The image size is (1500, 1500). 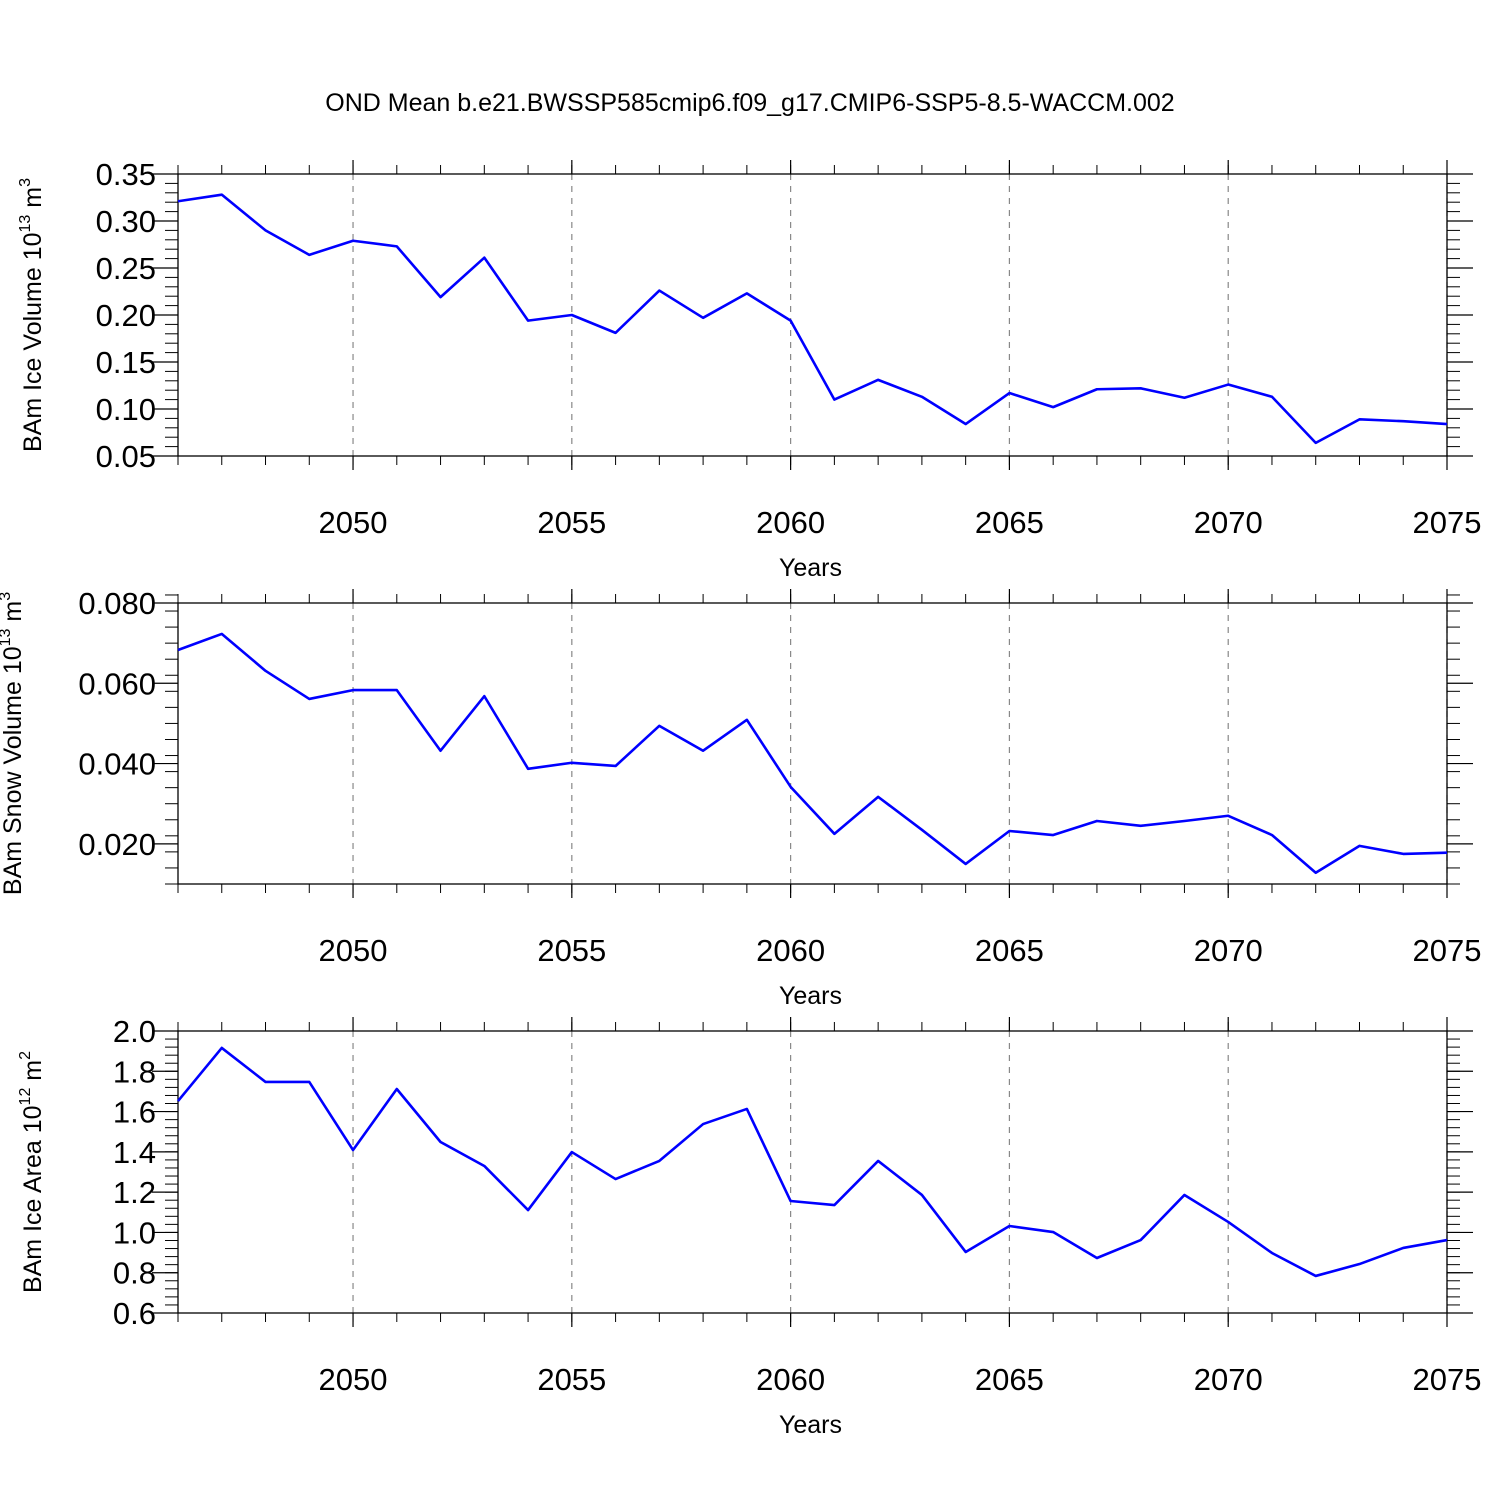 I want to click on y-axis-label: BAm Snow Volume 1013 m3, so click(x=13, y=743).